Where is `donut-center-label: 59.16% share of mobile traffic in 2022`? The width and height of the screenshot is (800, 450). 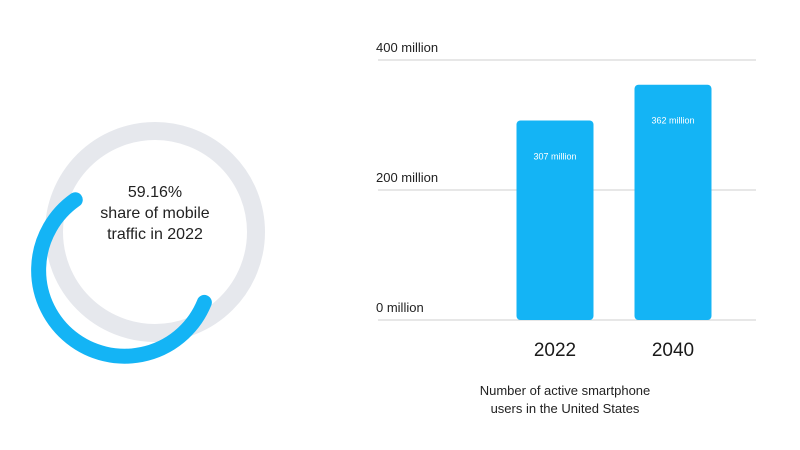 donut-center-label: 59.16% share of mobile traffic in 2022 is located at coordinates (155, 213).